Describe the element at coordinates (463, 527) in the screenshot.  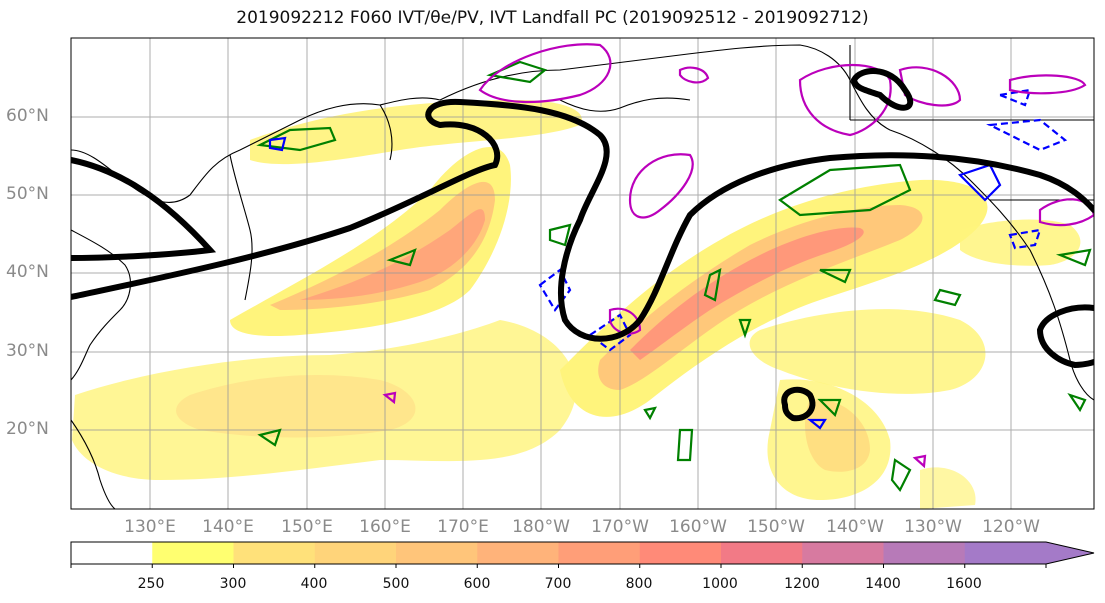
I see `lon-label: 170°E` at that location.